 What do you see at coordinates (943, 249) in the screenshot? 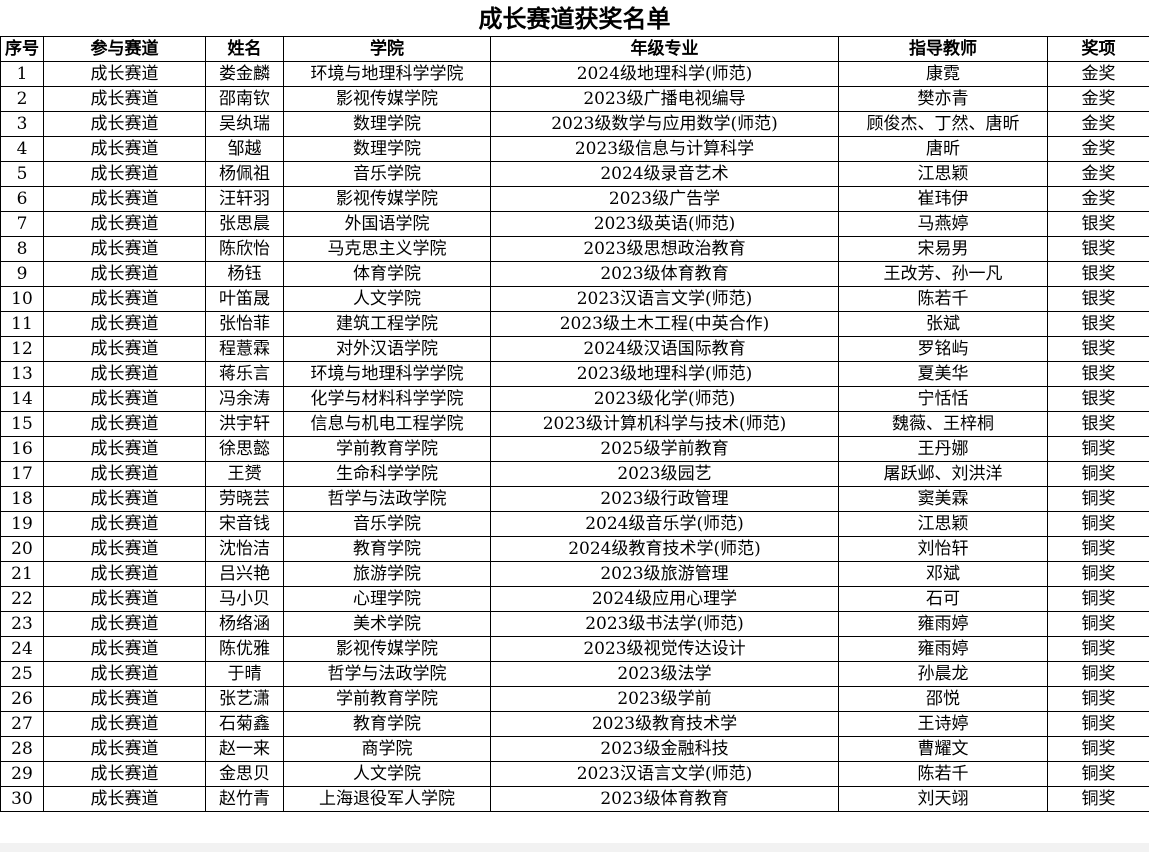
I see `cell-advisor: 宋易男` at bounding box center [943, 249].